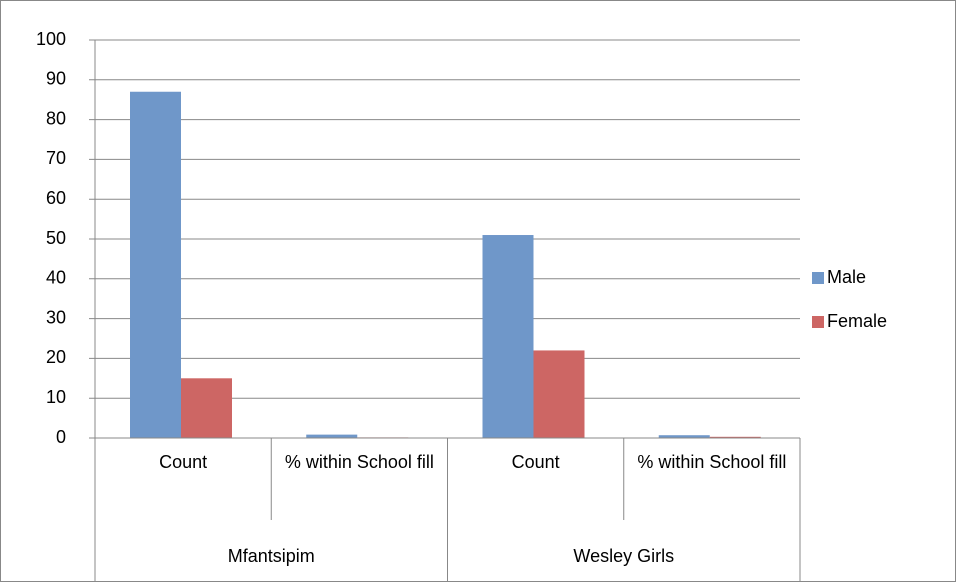  Describe the element at coordinates (56, 397) in the screenshot. I see `y-tick-label: 10` at that location.